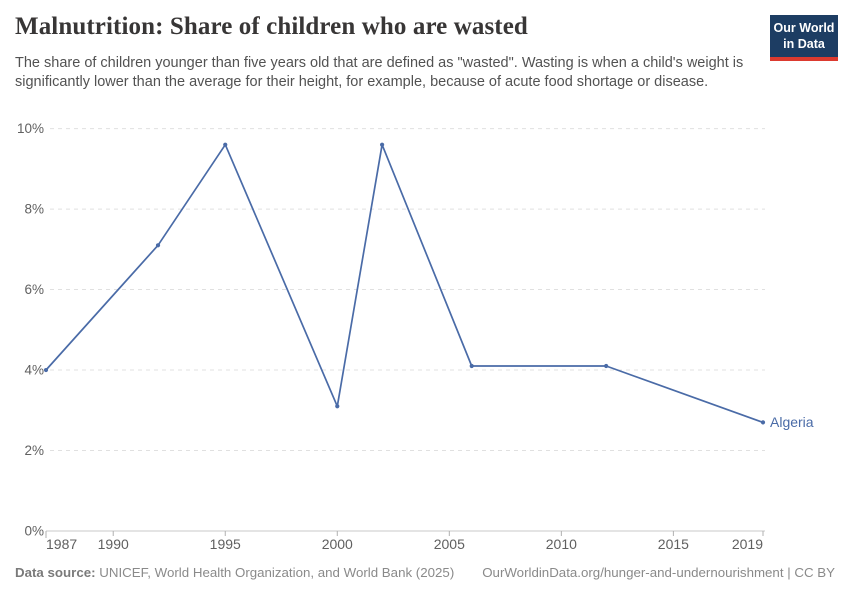 This screenshot has height=600, width=850. Describe the element at coordinates (606, 366) in the screenshot. I see `data-point-2012` at that location.